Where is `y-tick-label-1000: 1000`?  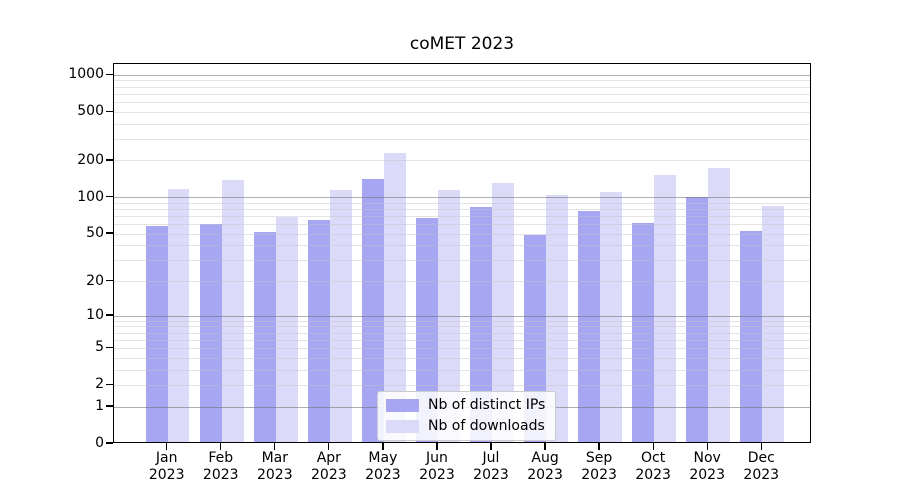
y-tick-label-1000: 1000 is located at coordinates (86, 74).